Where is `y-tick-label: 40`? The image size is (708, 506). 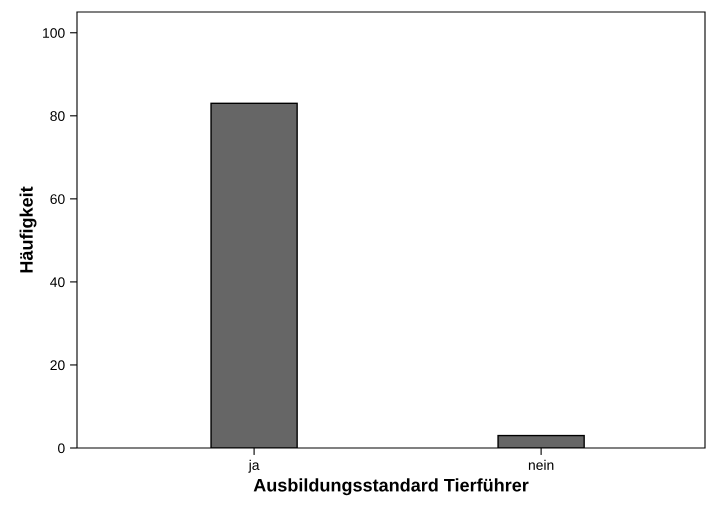 y-tick-label: 40 is located at coordinates (57, 282).